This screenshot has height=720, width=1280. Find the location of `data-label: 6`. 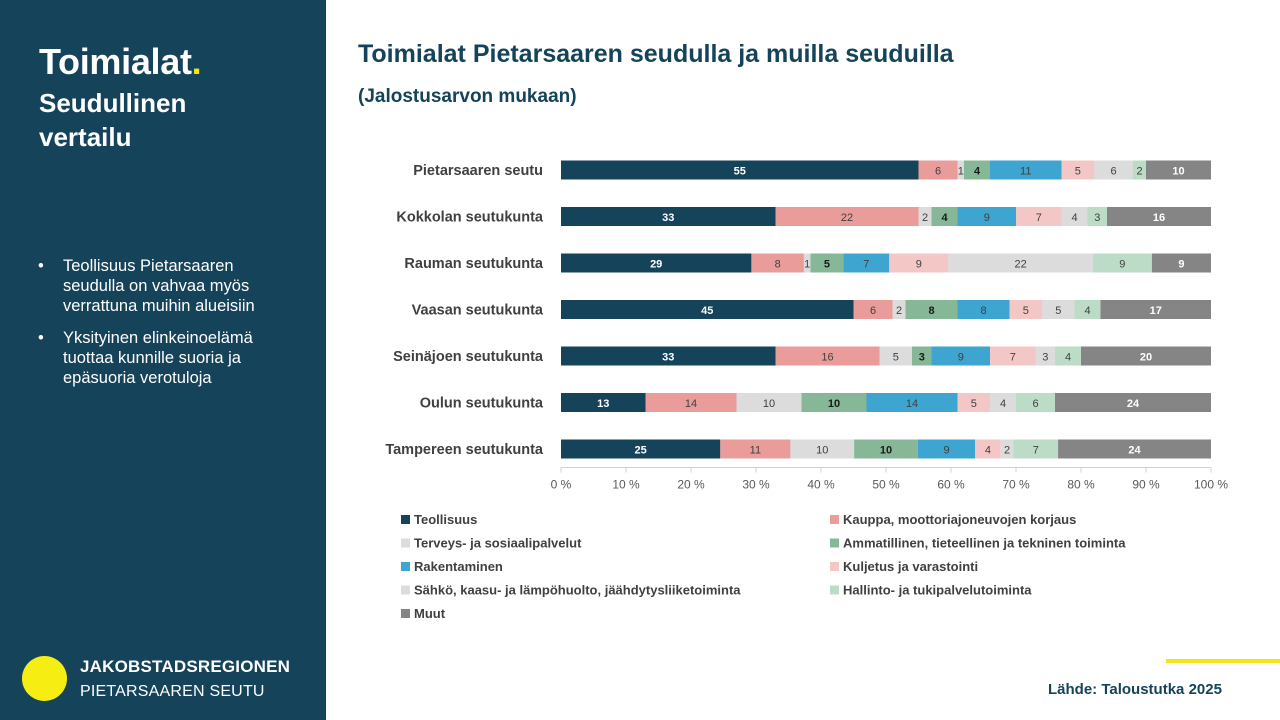

data-label: 6 is located at coordinates (1113, 172).